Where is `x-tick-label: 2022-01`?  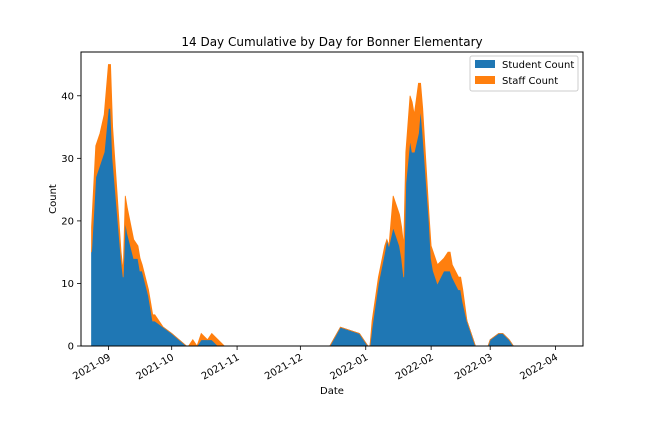 x-tick-label: 2022-01 is located at coordinates (350, 367).